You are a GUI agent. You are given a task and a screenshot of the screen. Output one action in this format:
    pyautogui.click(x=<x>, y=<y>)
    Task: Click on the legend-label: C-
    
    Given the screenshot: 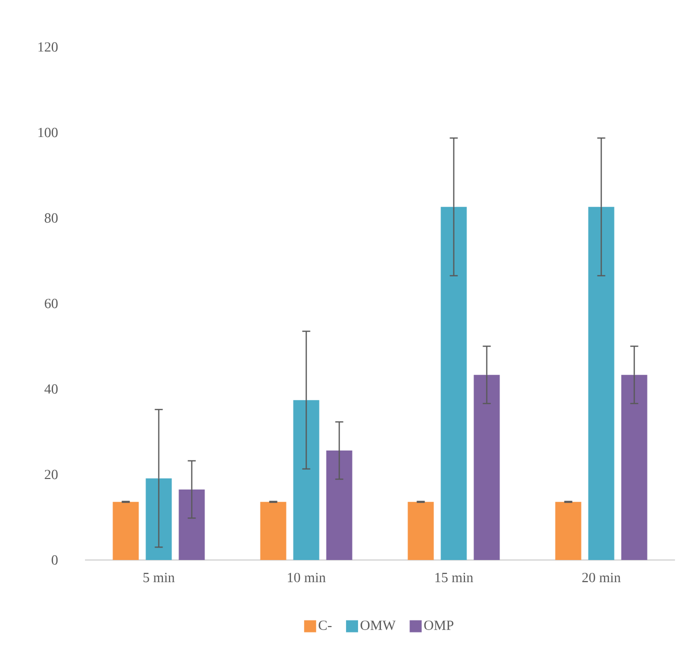 What is the action you would take?
    pyautogui.click(x=325, y=625)
    